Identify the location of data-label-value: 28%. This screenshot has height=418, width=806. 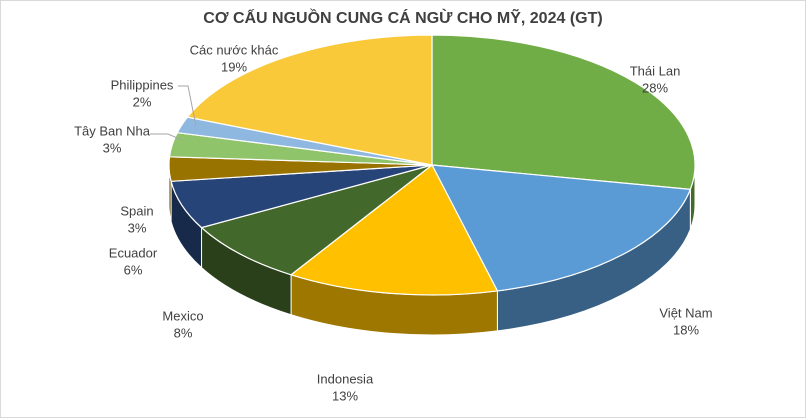
(655, 87).